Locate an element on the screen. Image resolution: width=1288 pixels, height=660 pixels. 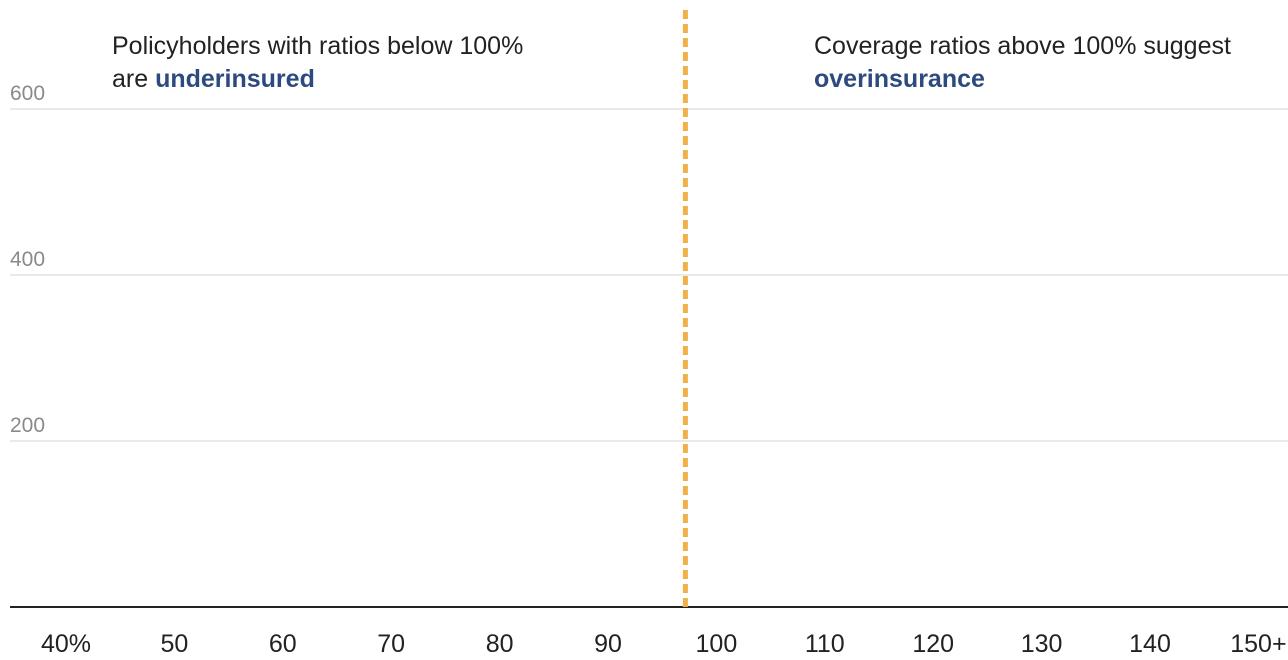
x-tick-label: 80 is located at coordinates (500, 644).